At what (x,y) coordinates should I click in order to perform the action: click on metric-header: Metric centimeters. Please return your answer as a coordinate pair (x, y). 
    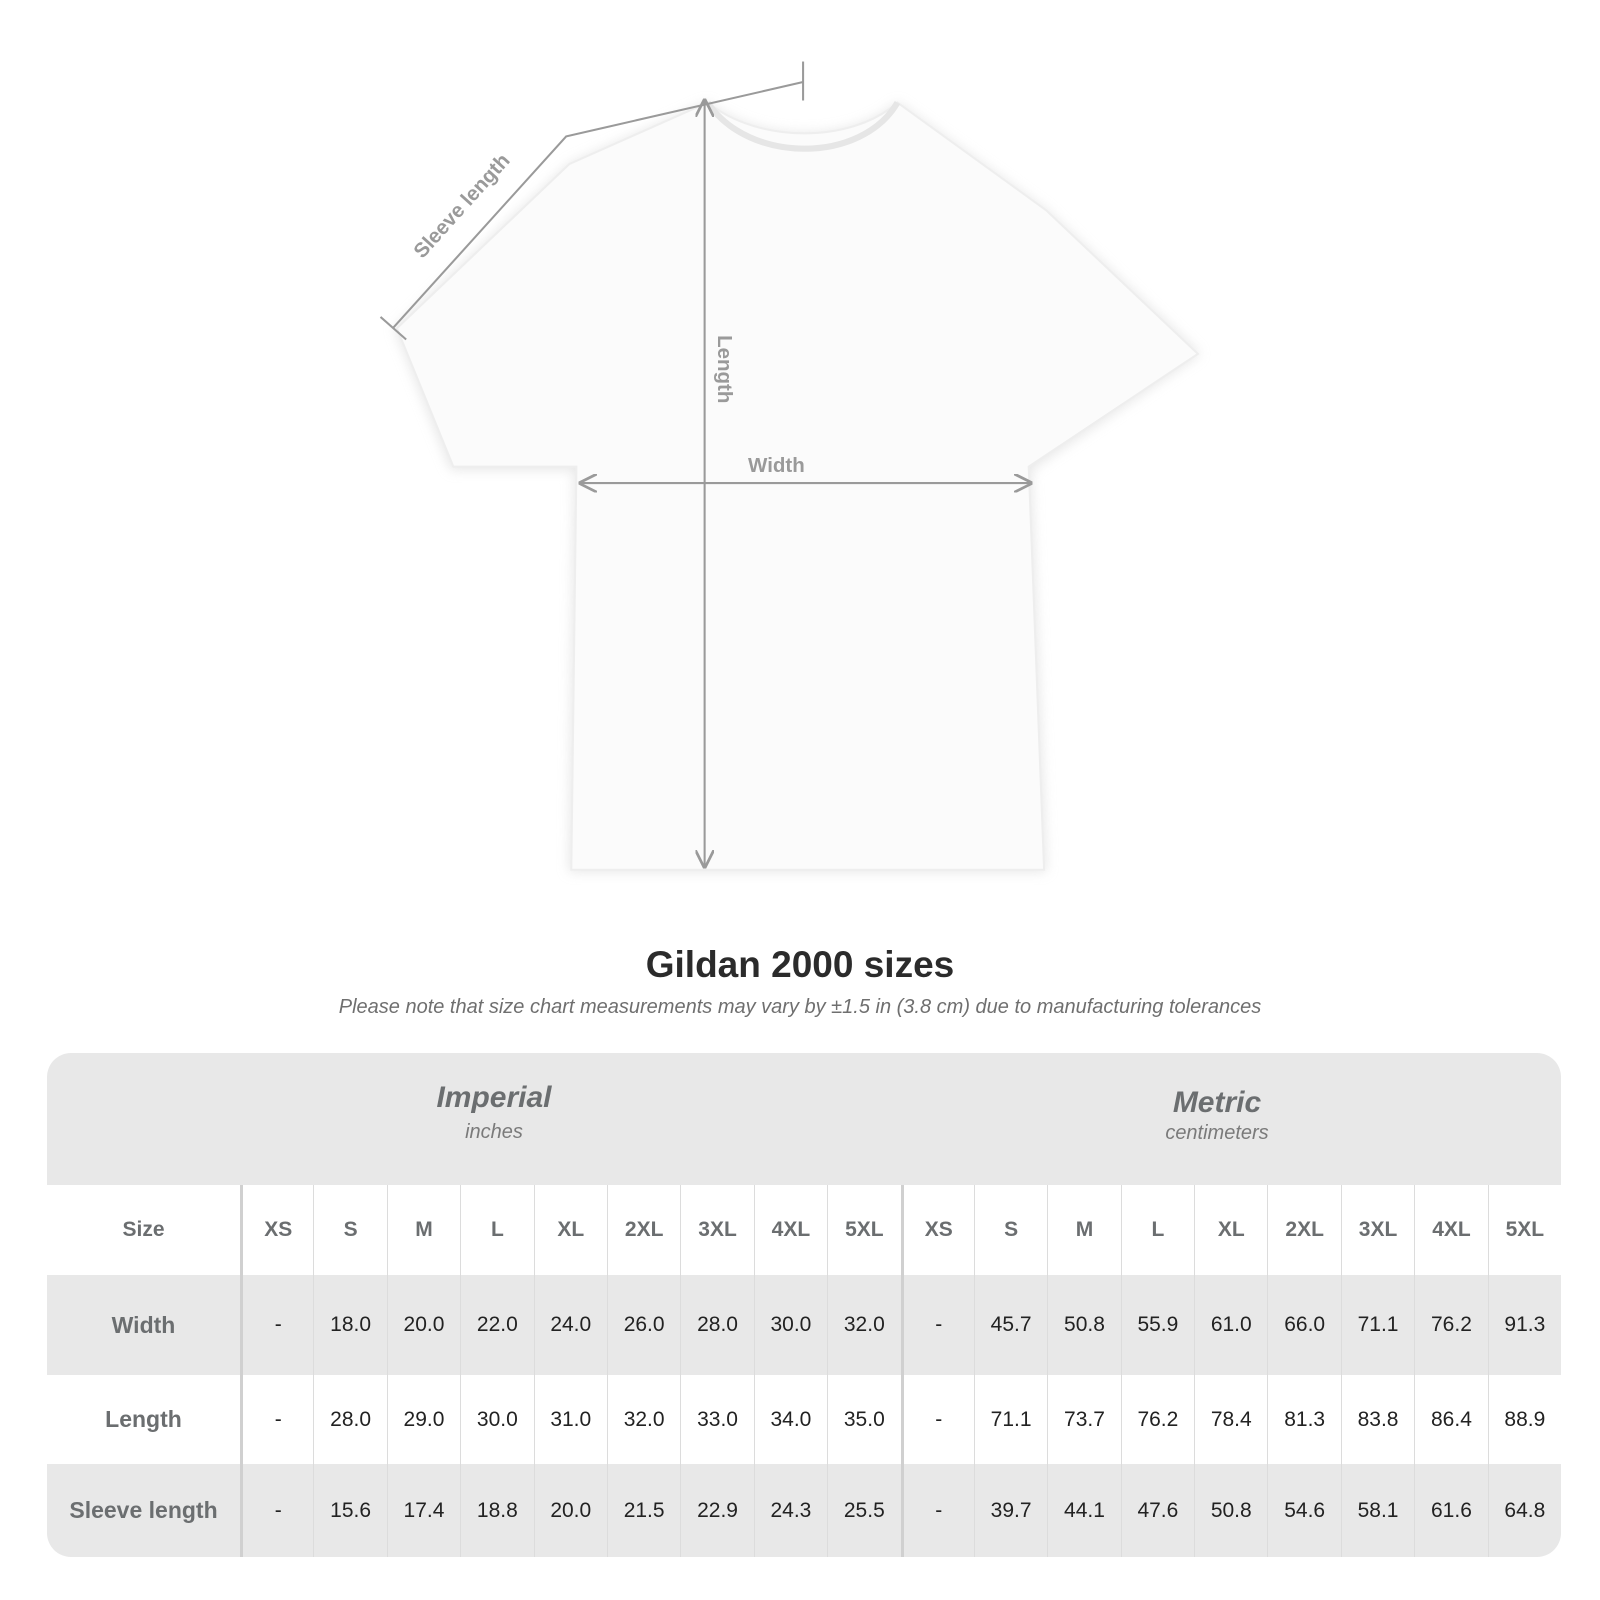
    Looking at the image, I should click on (1217, 1115).